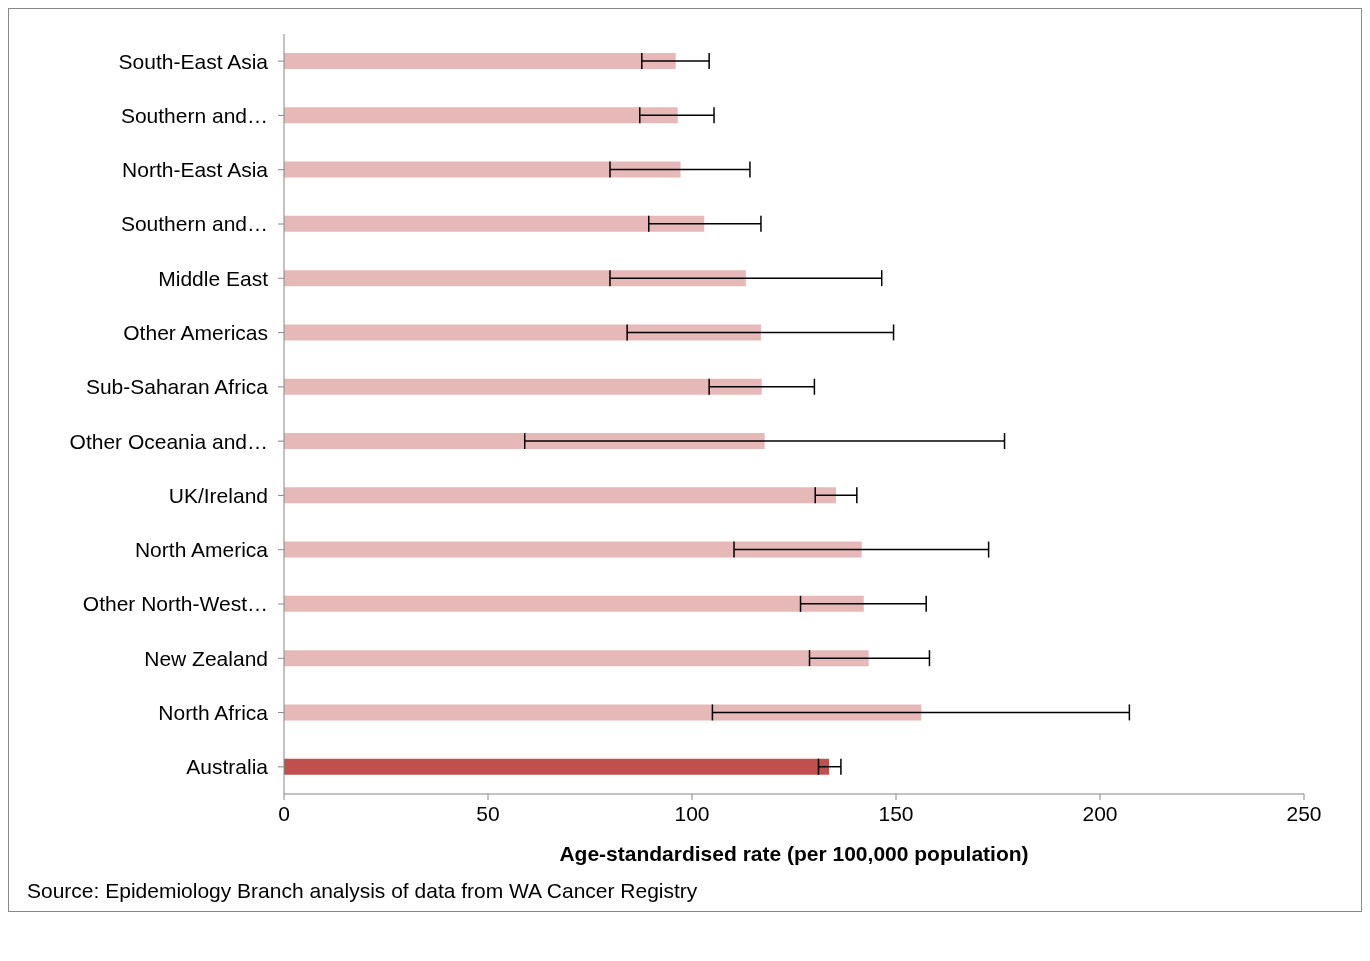 Image resolution: width=1370 pixels, height=961 pixels. Describe the element at coordinates (201, 550) in the screenshot. I see `y-tick-label: North America` at that location.